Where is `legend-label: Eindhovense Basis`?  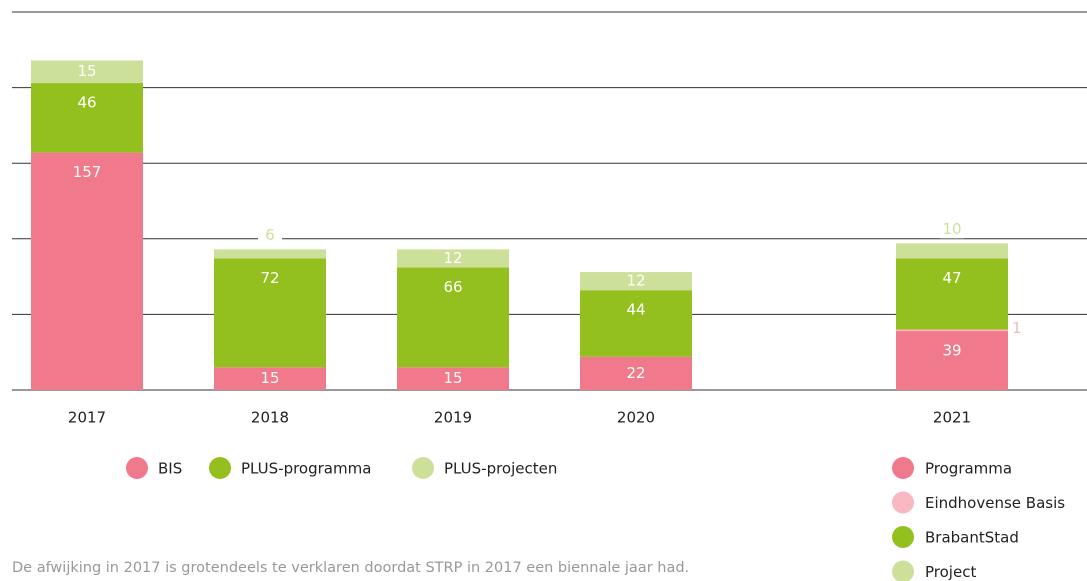 legend-label: Eindhovense Basis is located at coordinates (995, 503).